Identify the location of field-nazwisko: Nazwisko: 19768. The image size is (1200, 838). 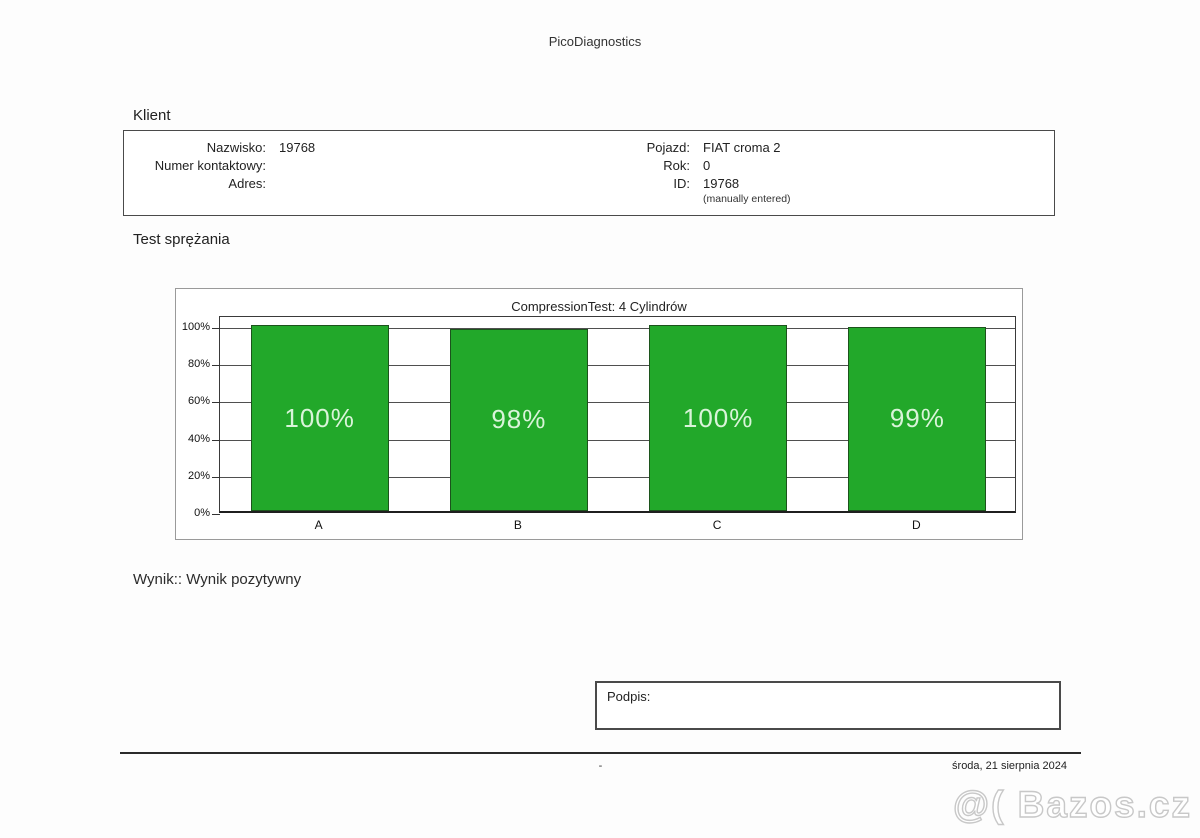
(219, 148).